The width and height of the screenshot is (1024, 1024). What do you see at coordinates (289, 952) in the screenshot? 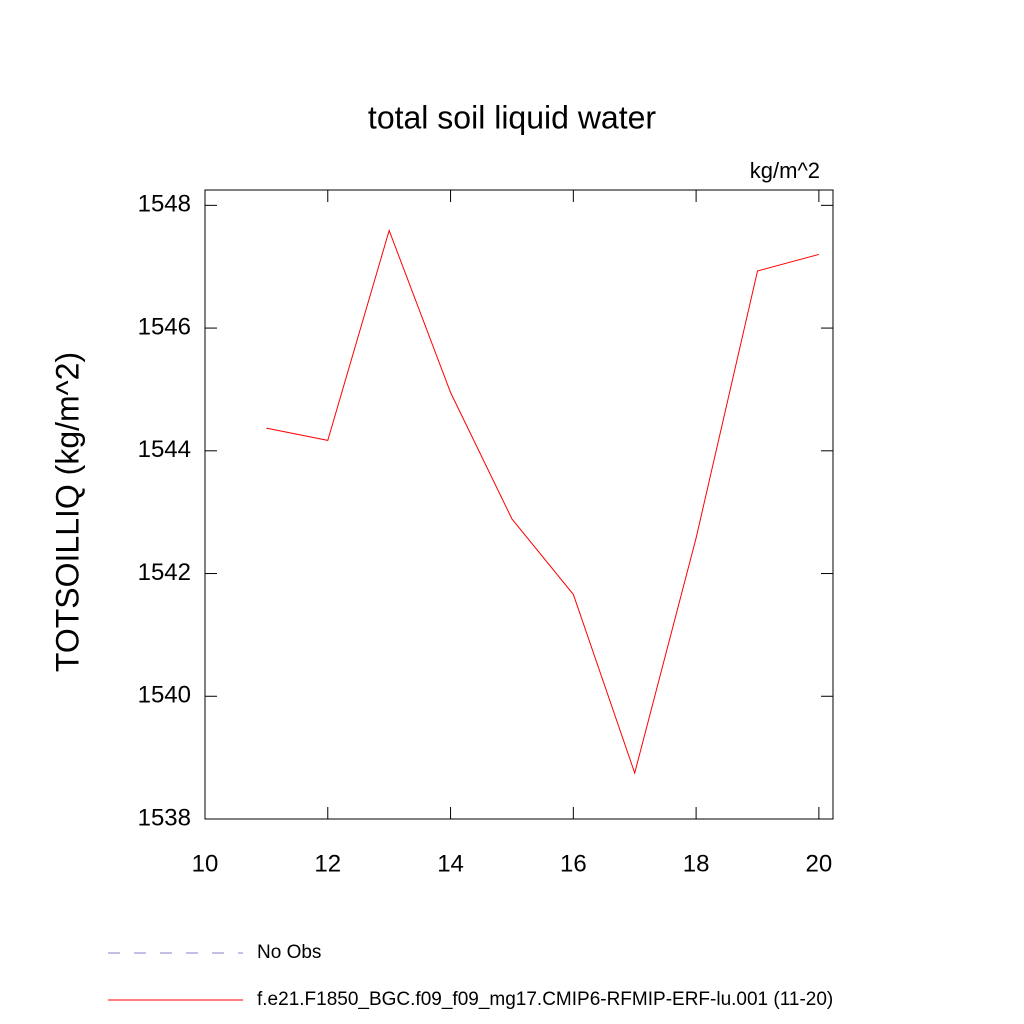
I see `legend-label: No Obs` at bounding box center [289, 952].